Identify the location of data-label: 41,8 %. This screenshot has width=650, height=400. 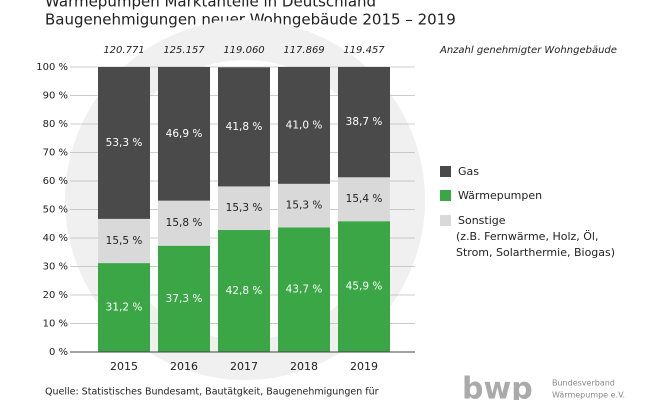
(244, 127).